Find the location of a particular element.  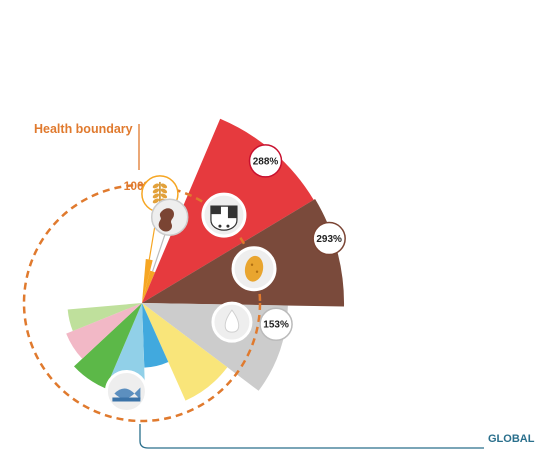

fish-icon is located at coordinates (126, 392).